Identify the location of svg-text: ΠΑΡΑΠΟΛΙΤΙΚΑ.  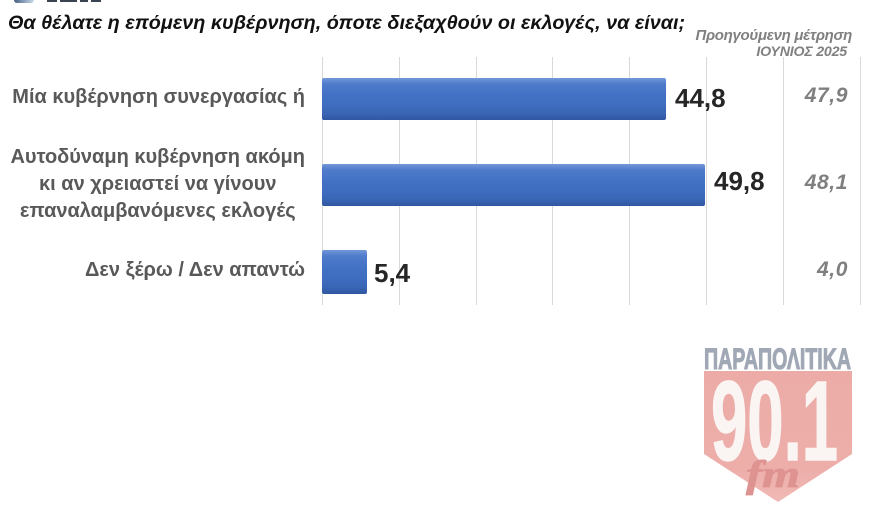
(777, 359).